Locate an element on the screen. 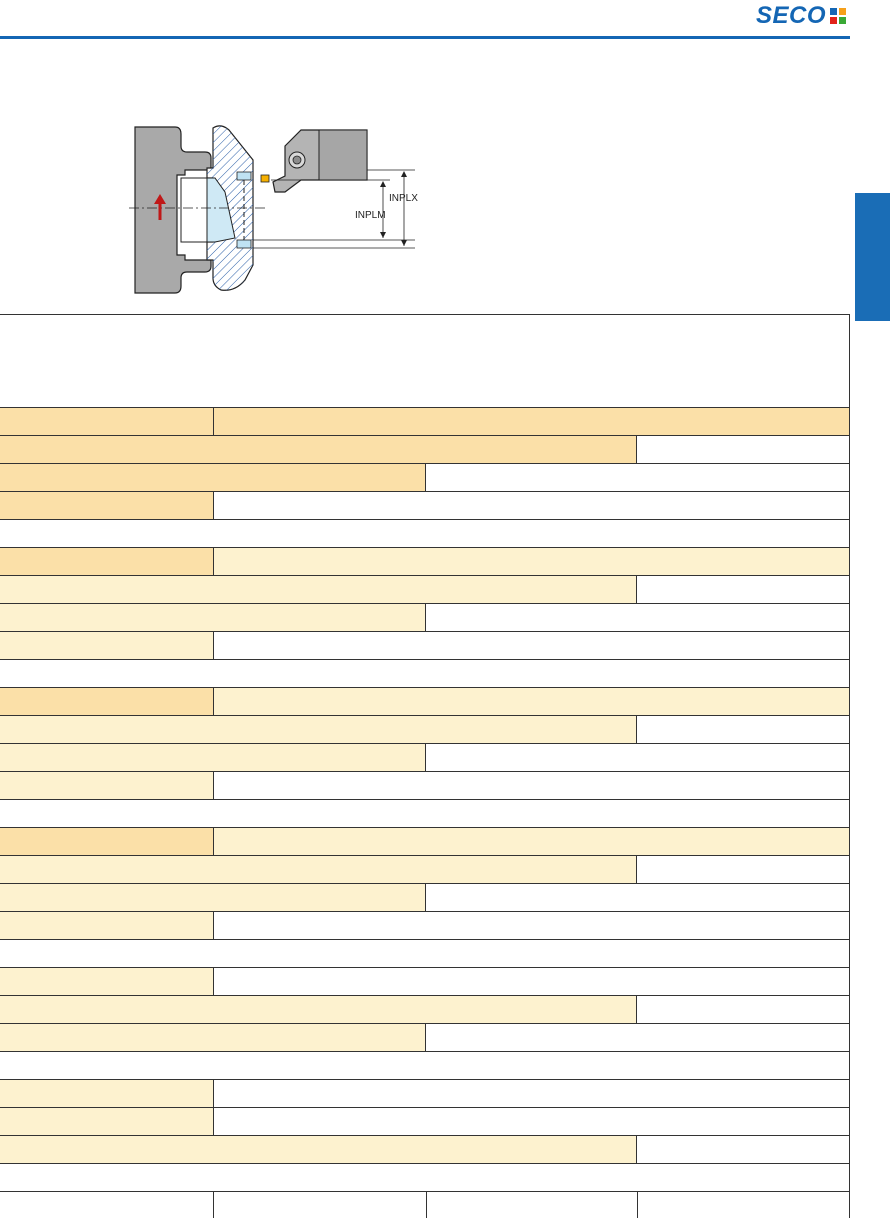 The width and height of the screenshot is (890, 1218). logo-square-blue is located at coordinates (833, 11).